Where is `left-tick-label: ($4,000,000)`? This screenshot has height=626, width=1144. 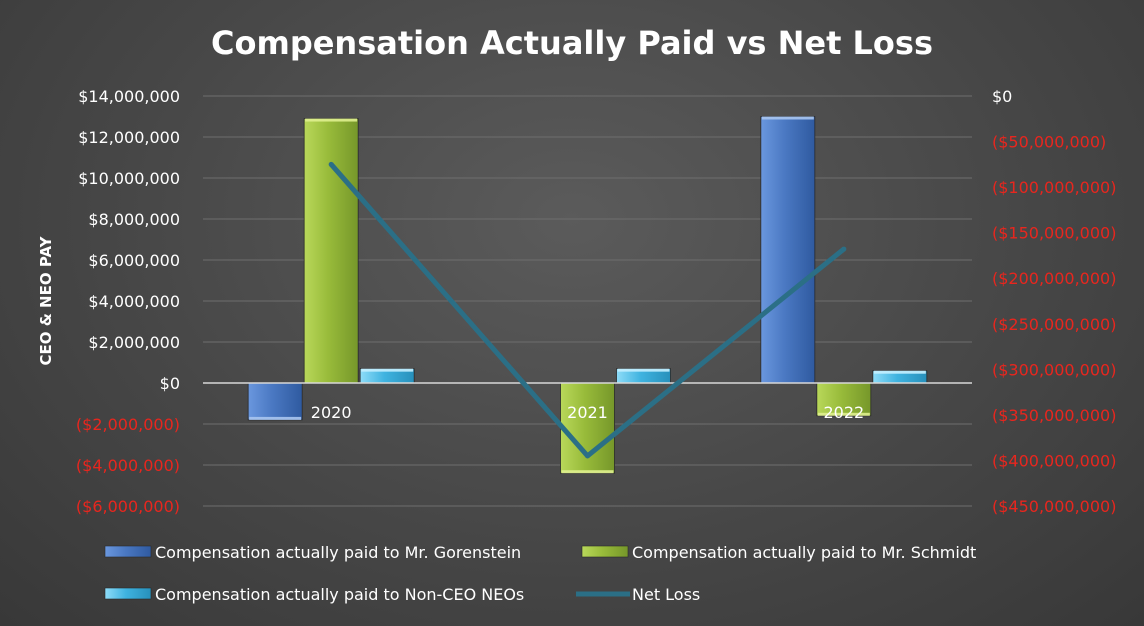 left-tick-label: ($4,000,000) is located at coordinates (128, 465).